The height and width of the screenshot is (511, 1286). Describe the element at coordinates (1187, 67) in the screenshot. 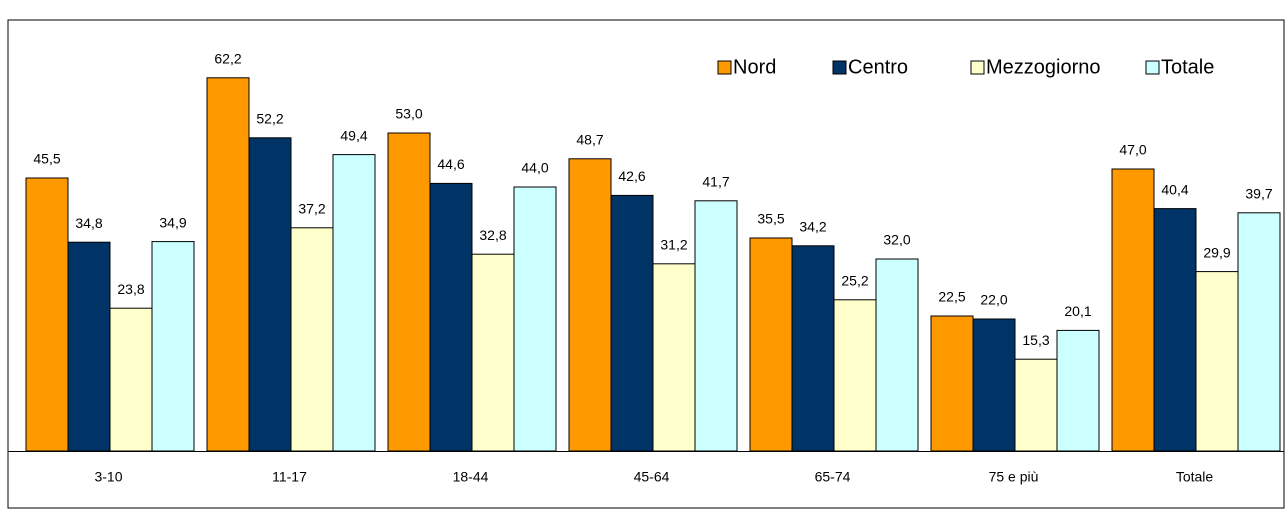

I see `legend-label: Totale` at that location.